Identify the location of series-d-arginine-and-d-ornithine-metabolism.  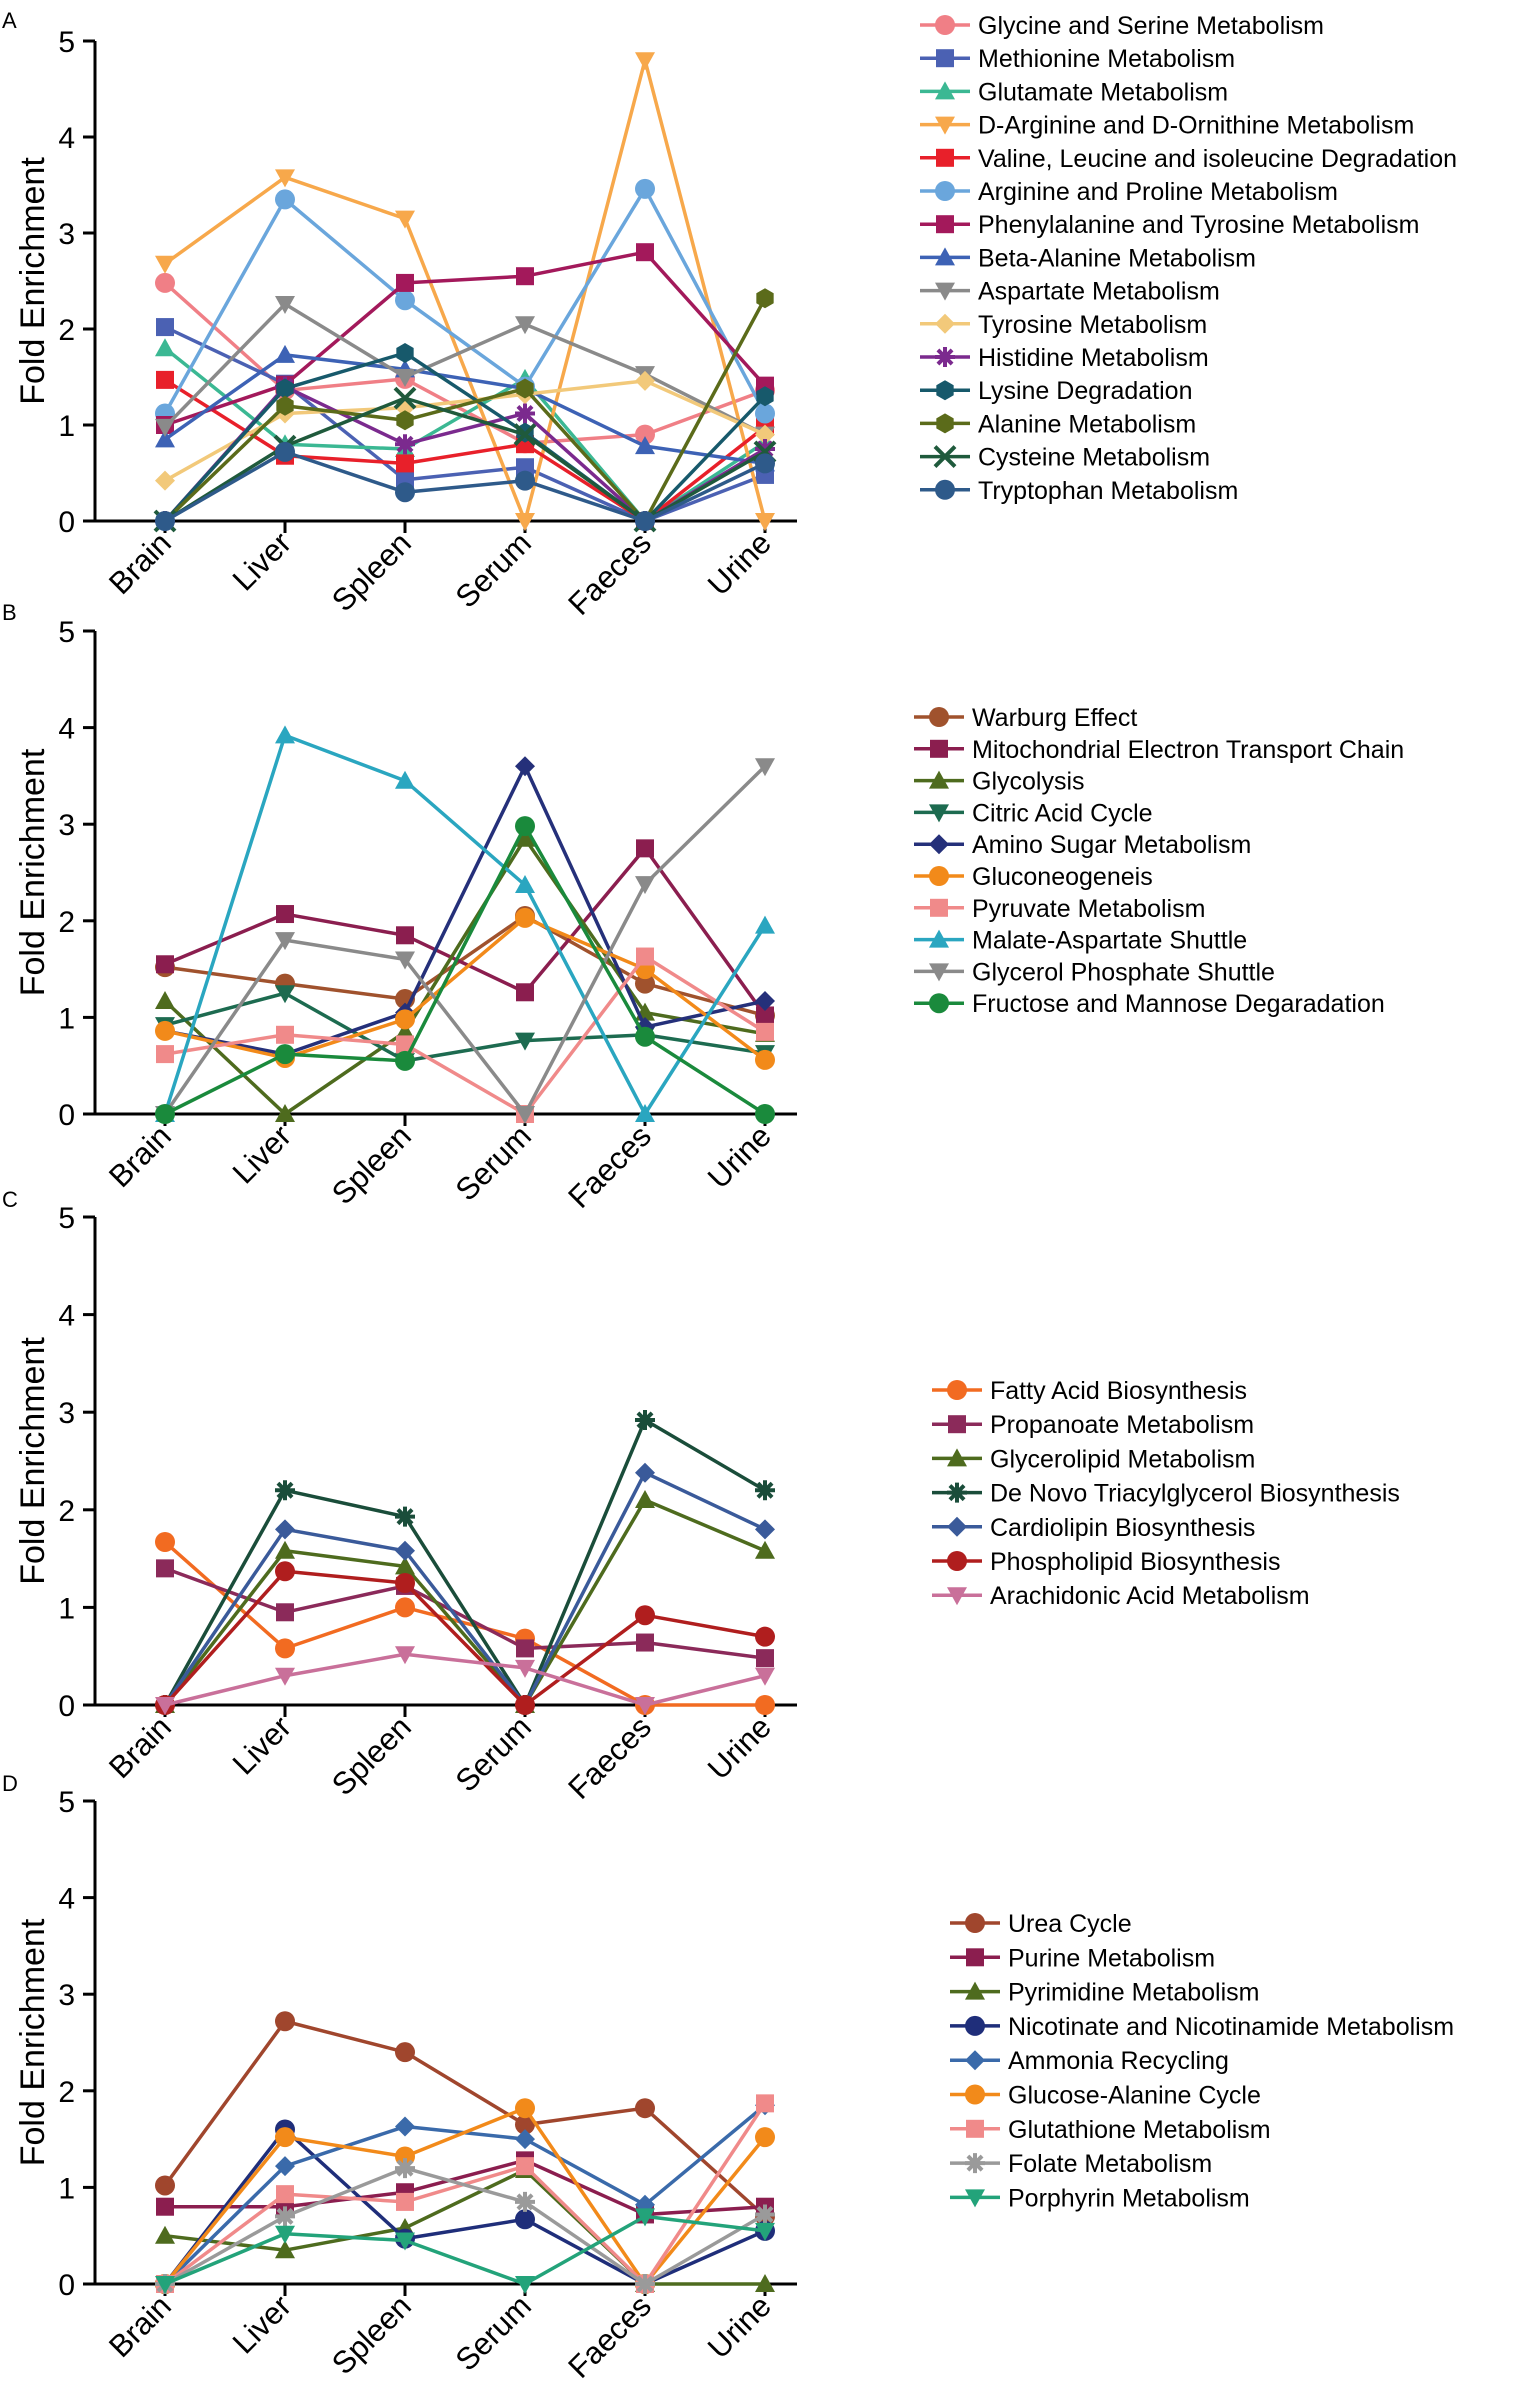
(465, 291).